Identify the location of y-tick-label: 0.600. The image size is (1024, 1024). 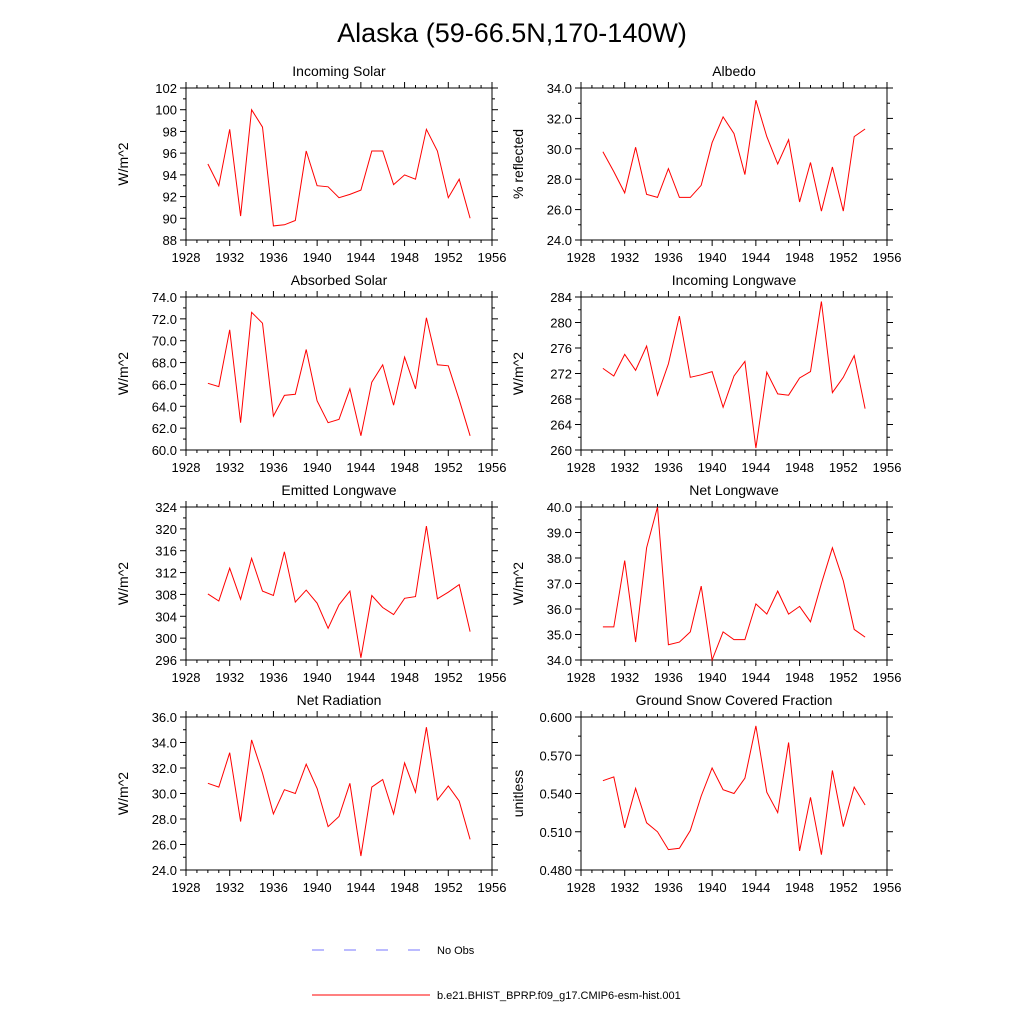
(555, 717).